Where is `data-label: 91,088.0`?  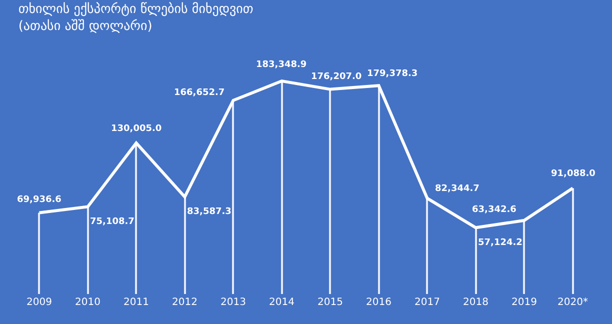
data-label: 91,088.0 is located at coordinates (573, 174).